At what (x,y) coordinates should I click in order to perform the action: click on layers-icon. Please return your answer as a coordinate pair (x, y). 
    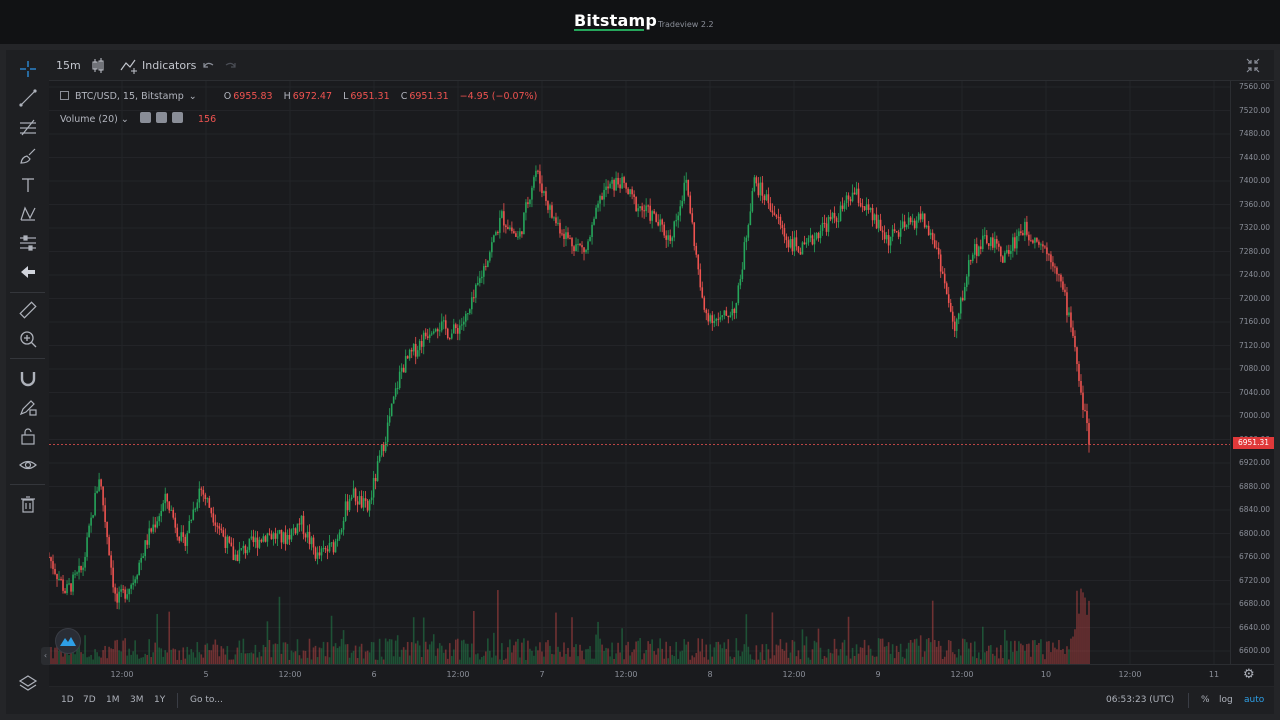
    Looking at the image, I should click on (28, 683).